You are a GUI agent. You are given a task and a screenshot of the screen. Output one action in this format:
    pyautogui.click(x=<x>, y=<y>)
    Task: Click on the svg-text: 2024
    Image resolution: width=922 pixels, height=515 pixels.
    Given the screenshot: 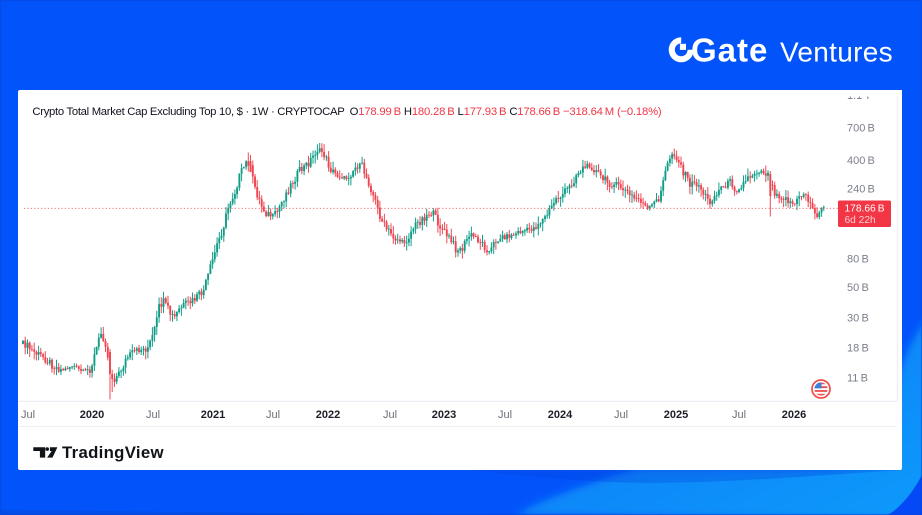 What is the action you would take?
    pyautogui.click(x=560, y=415)
    